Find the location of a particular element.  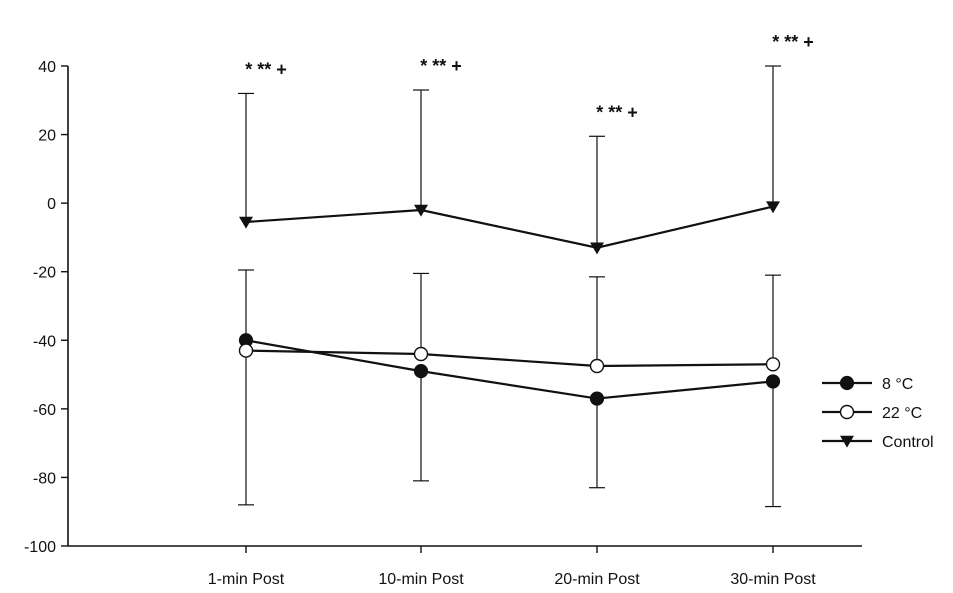

x-category-label: 1-min Post is located at coordinates (246, 579).